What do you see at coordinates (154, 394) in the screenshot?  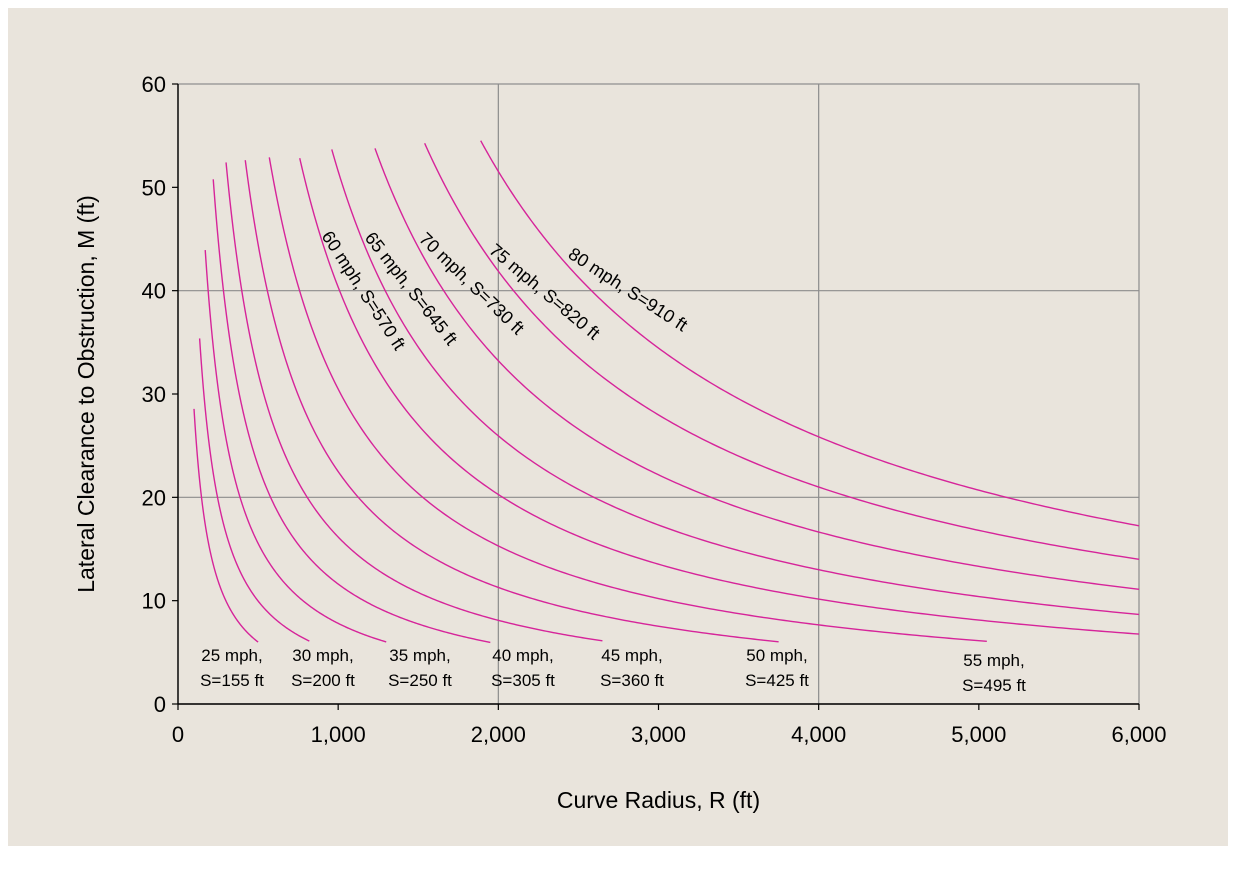 I see `y-tick-label: 30` at bounding box center [154, 394].